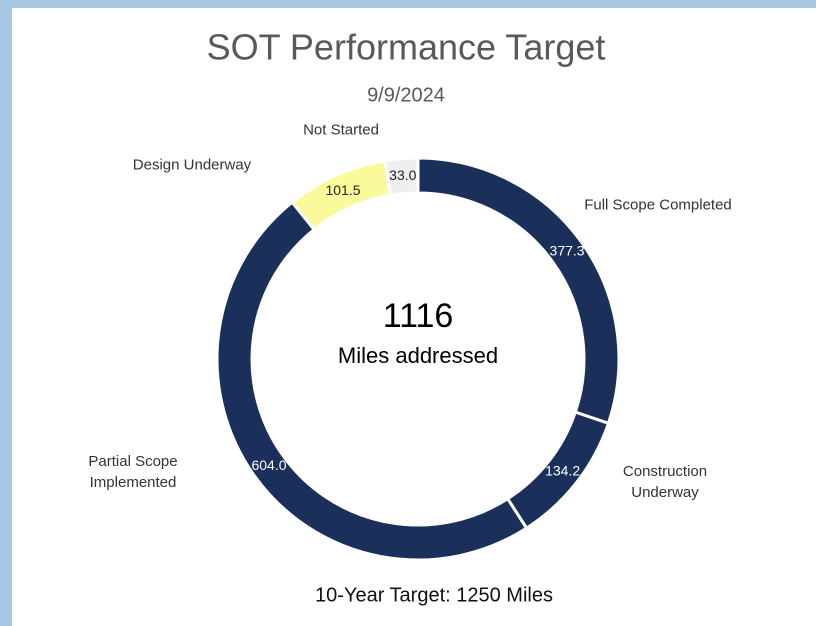 This screenshot has height=626, width=816. I want to click on chart-subtitle: 9/9/2024, so click(406, 95).